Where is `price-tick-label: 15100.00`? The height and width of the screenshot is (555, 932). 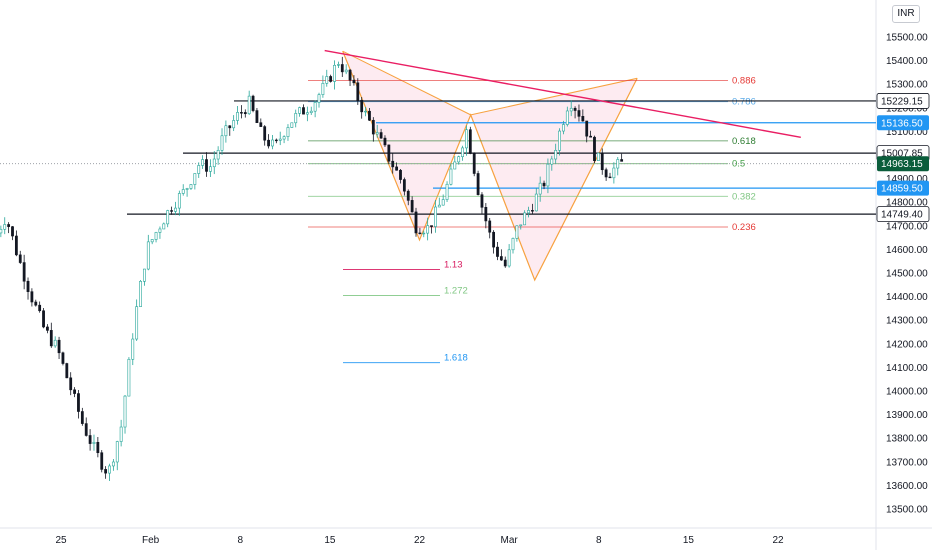
price-tick-label: 15100.00 is located at coordinates (907, 132).